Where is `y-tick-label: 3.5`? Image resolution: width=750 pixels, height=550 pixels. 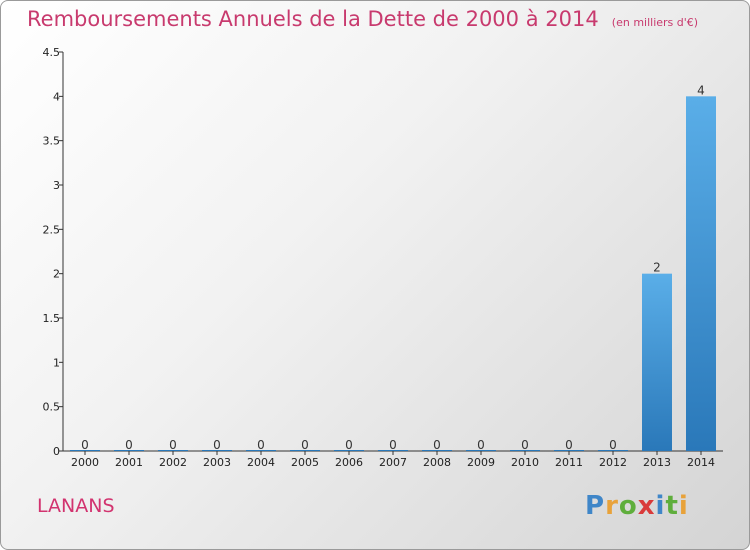
y-tick-label: 3.5 is located at coordinates (52, 141).